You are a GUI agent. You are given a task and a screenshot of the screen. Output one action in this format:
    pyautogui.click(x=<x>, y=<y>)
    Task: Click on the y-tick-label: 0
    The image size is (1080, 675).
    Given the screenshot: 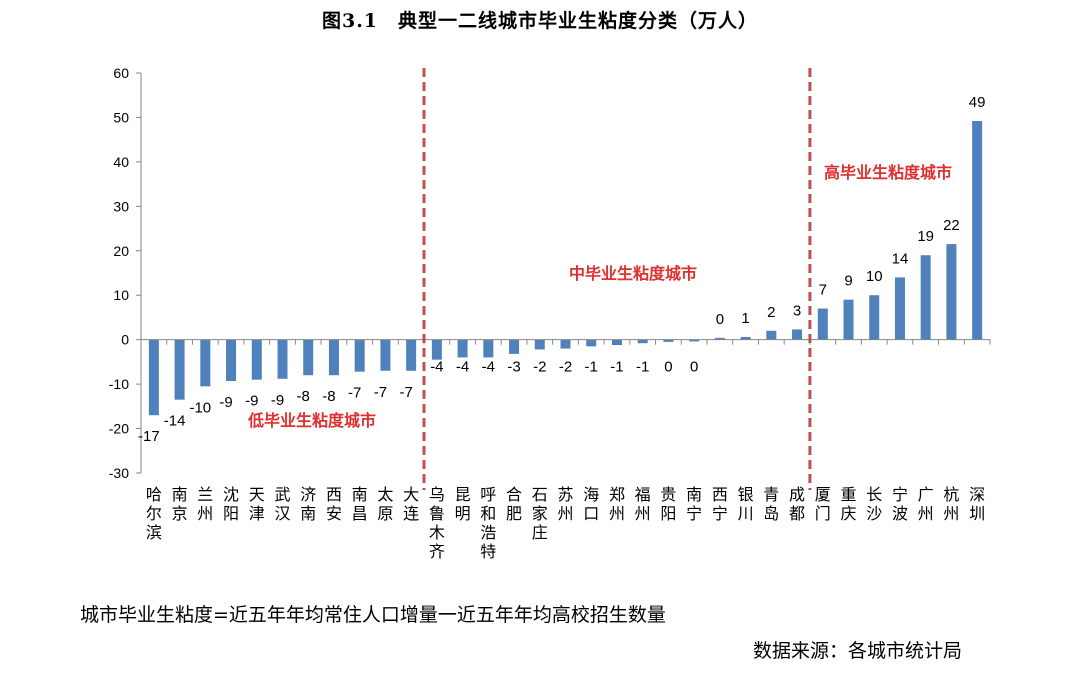 What is the action you would take?
    pyautogui.click(x=125, y=340)
    